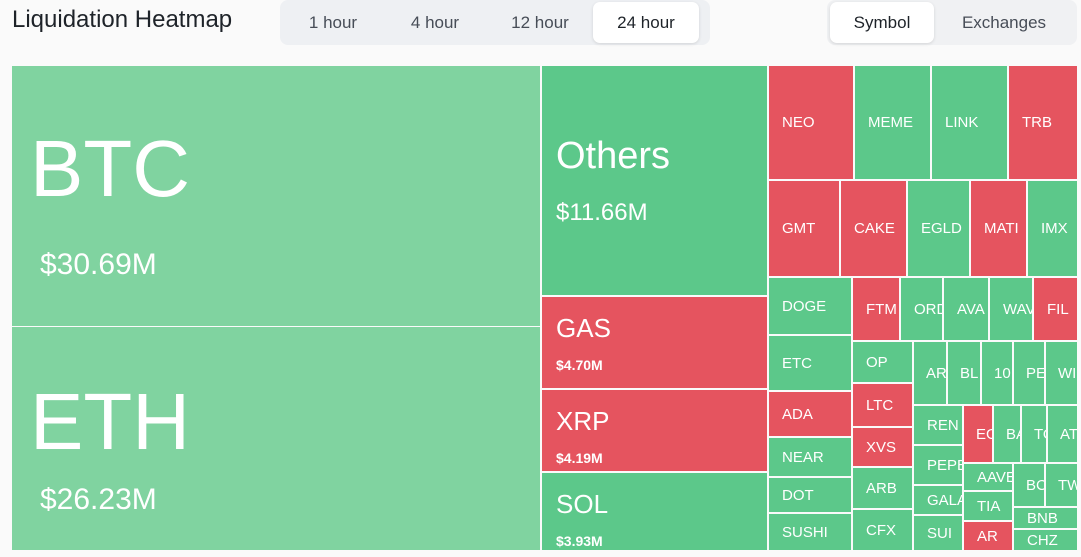  I want to click on treemap-cell: REN, so click(938, 425).